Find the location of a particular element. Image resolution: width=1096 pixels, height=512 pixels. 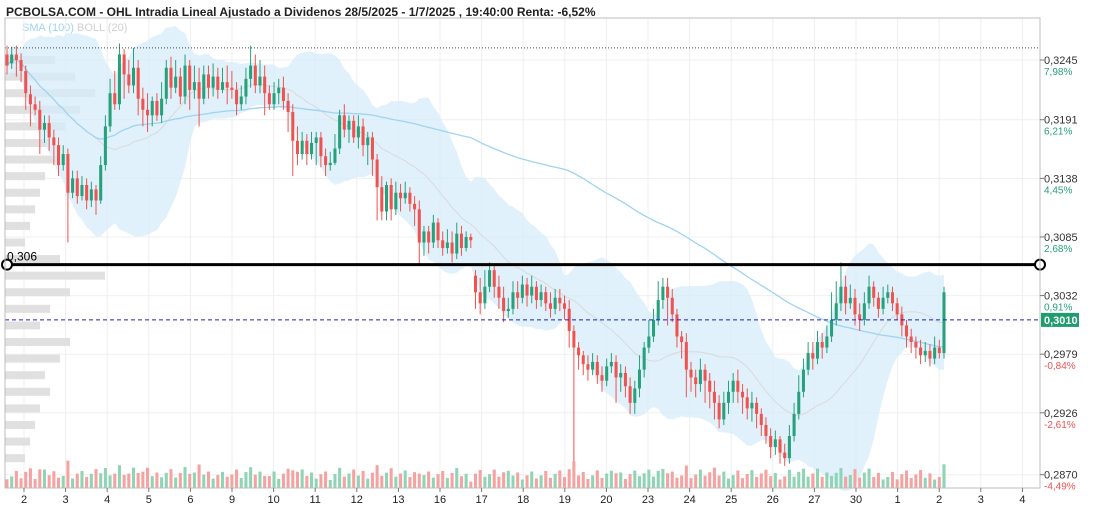

y-tick-pct: 7,98% is located at coordinates (1058, 72).